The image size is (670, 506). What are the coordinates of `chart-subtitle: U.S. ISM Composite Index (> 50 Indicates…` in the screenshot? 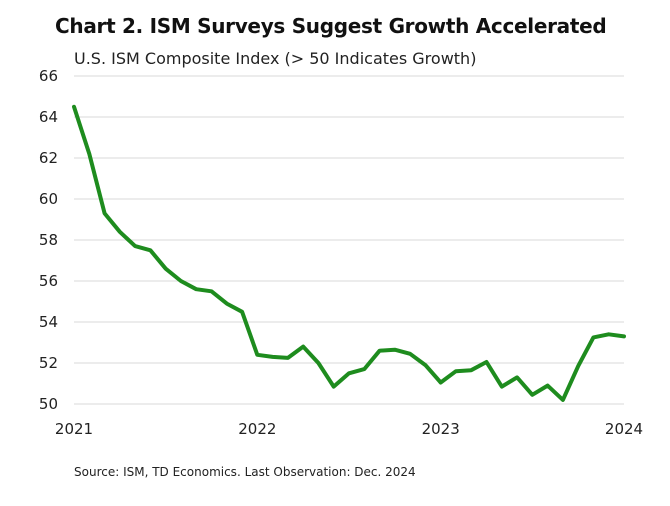 It's located at (275, 58).